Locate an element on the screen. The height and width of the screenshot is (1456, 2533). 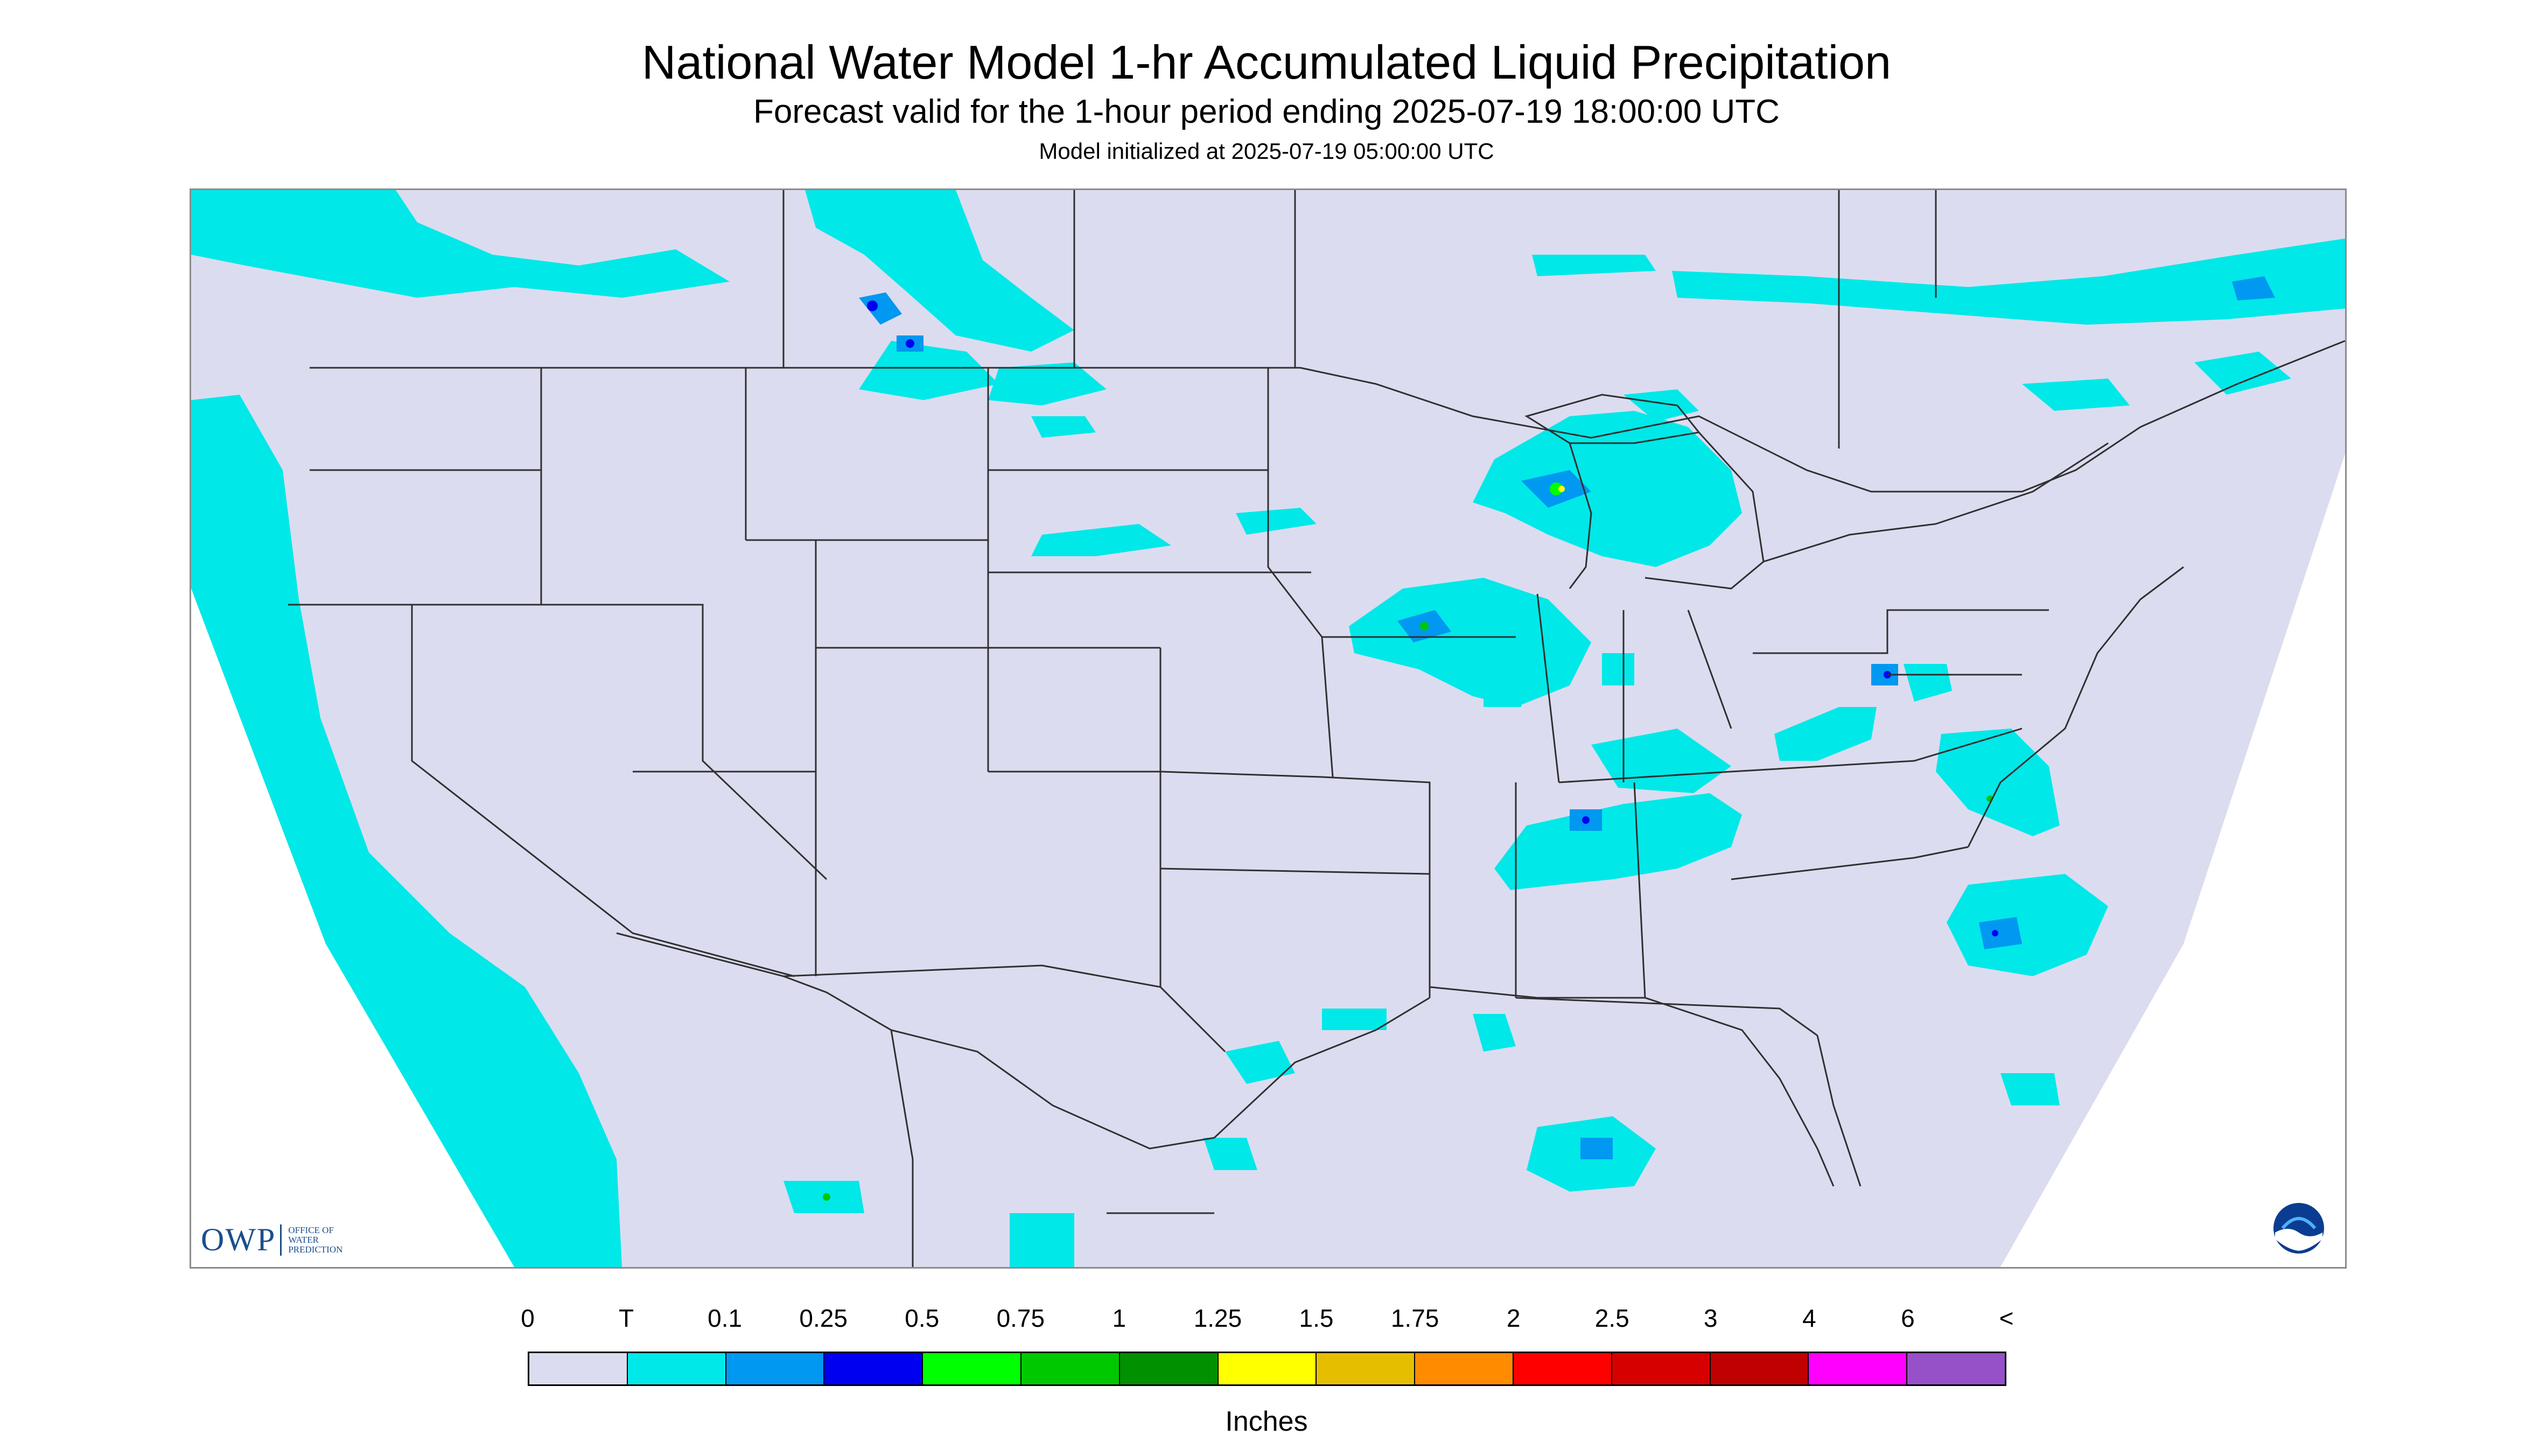
legend-tick-label: 1 is located at coordinates (1119, 1318).